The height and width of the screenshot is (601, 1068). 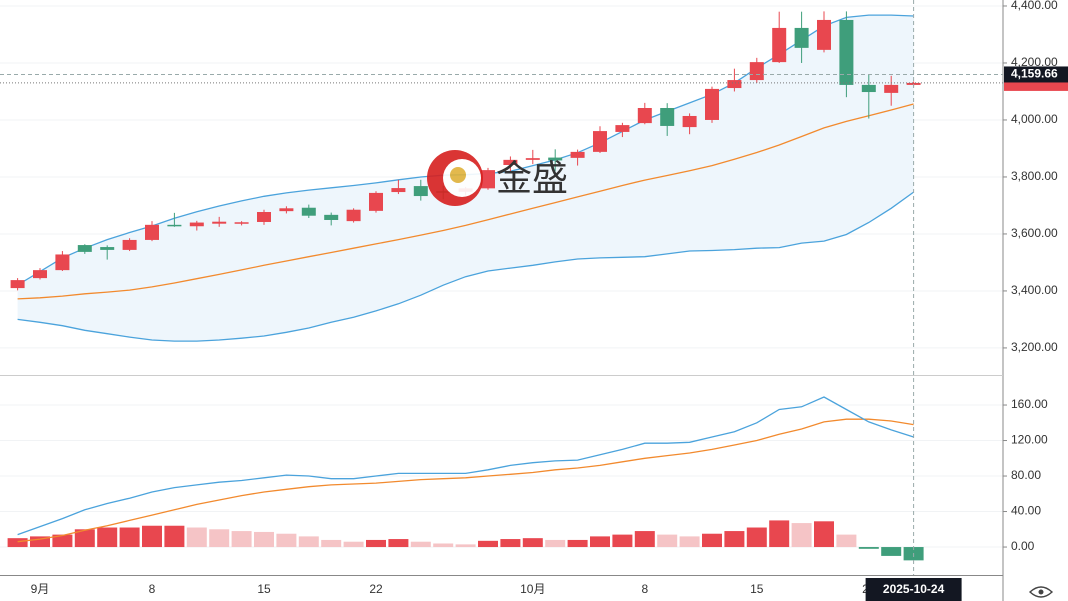 I want to click on y-tick-label: 4,200.00, so click(x=1034, y=62).